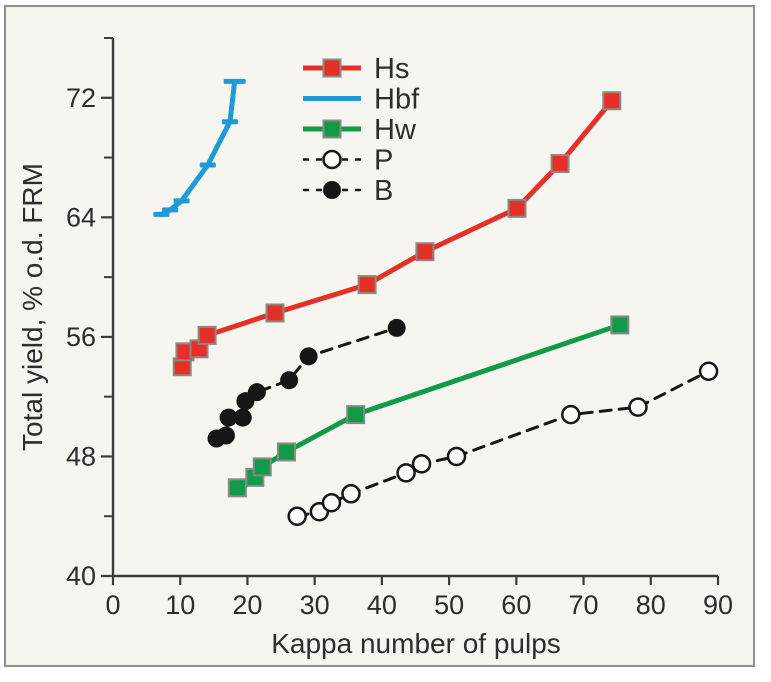 This screenshot has width=771, height=682. I want to click on x-tick-label: 60, so click(516, 605).